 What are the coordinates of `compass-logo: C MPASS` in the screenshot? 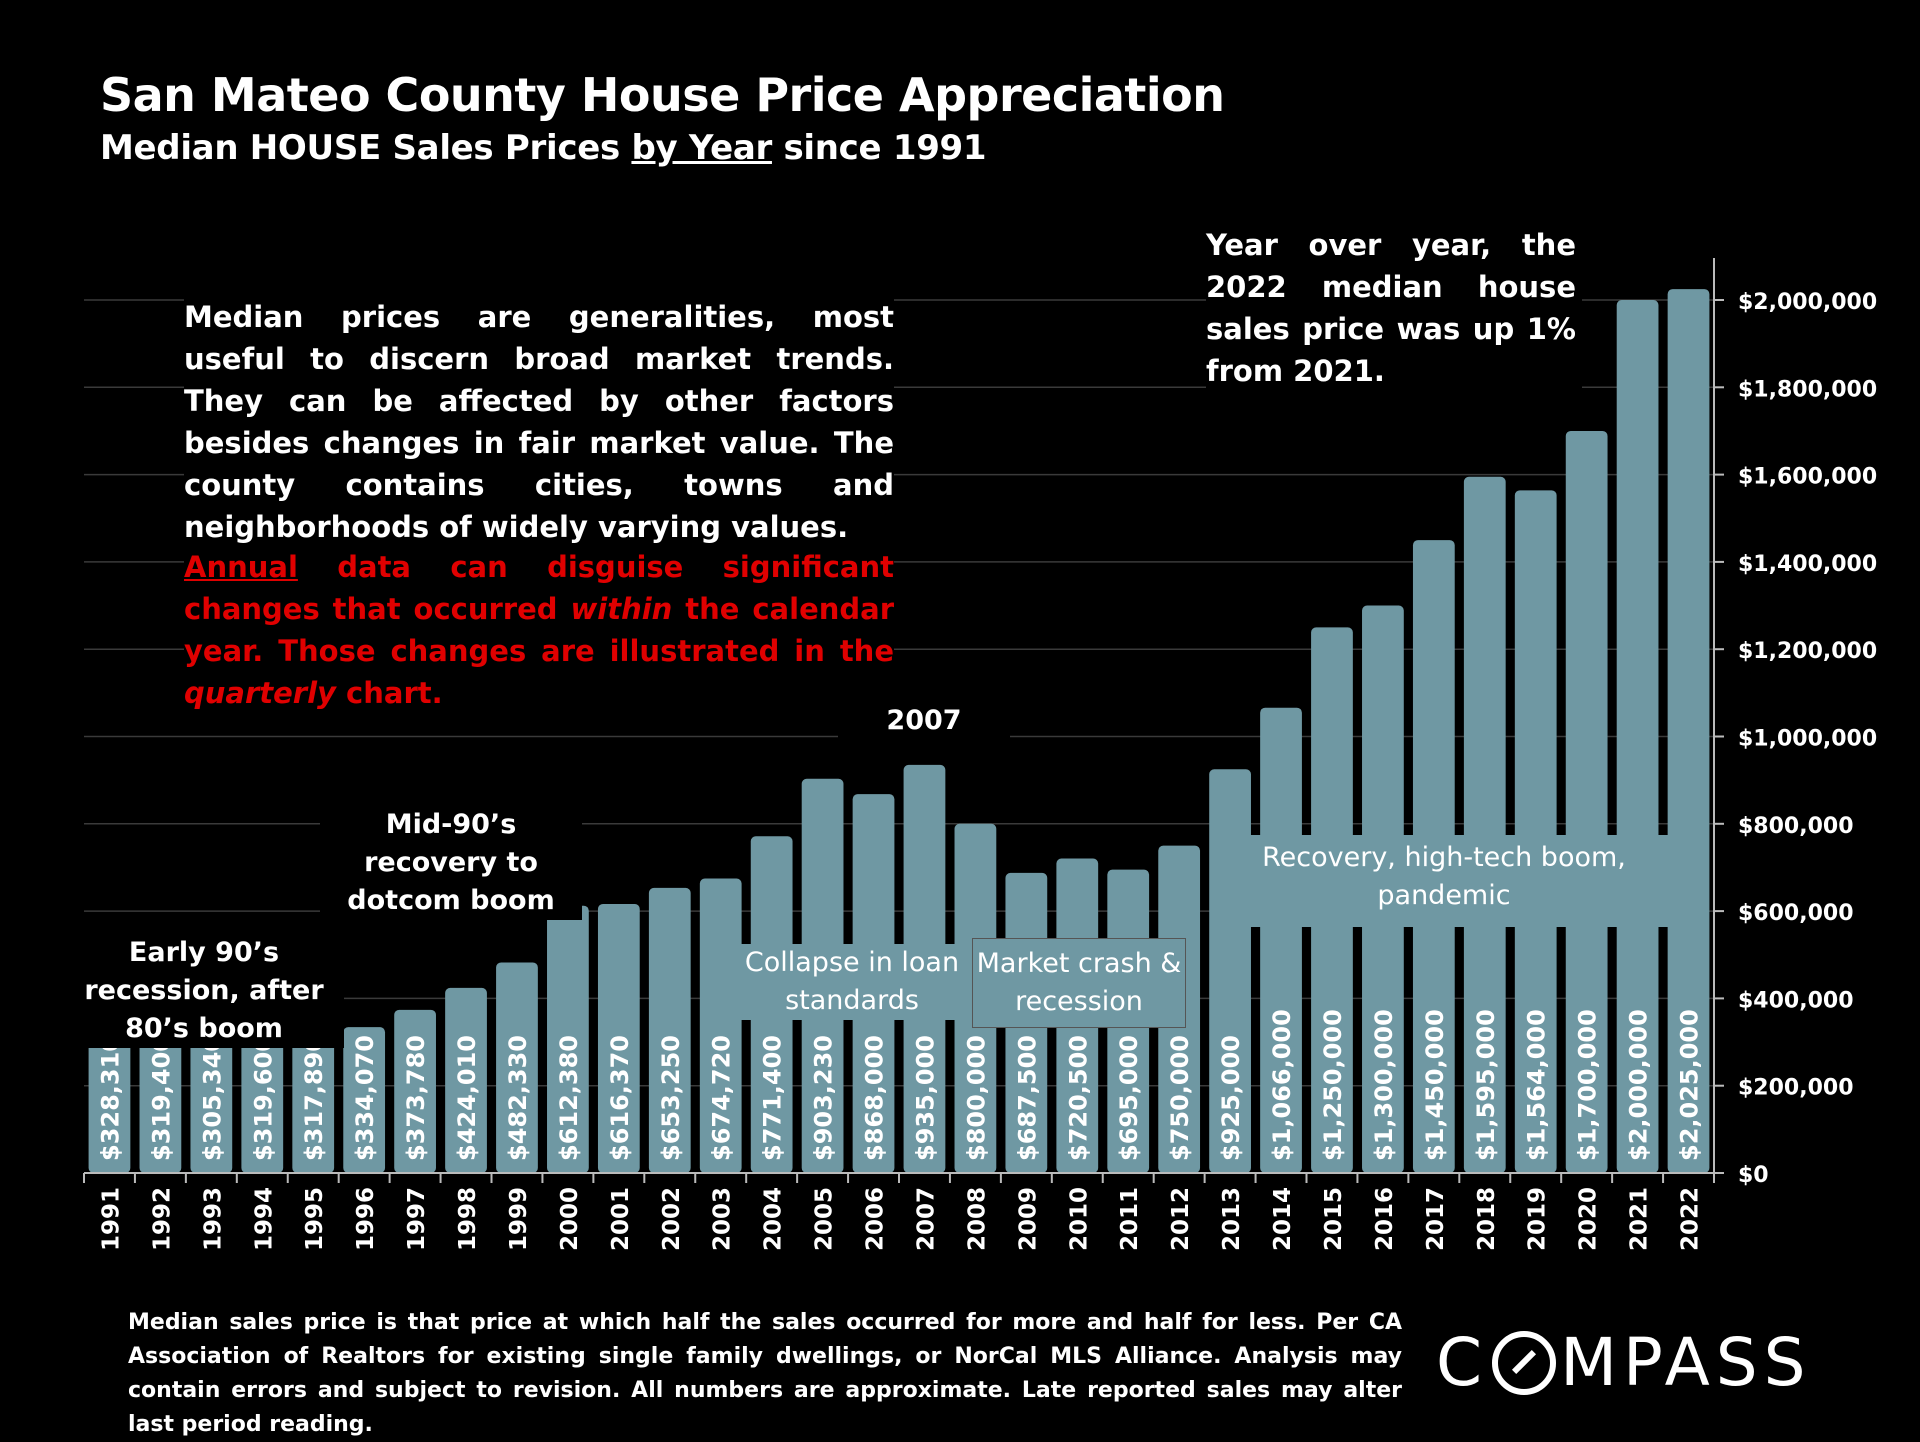 It's located at (1624, 1362).